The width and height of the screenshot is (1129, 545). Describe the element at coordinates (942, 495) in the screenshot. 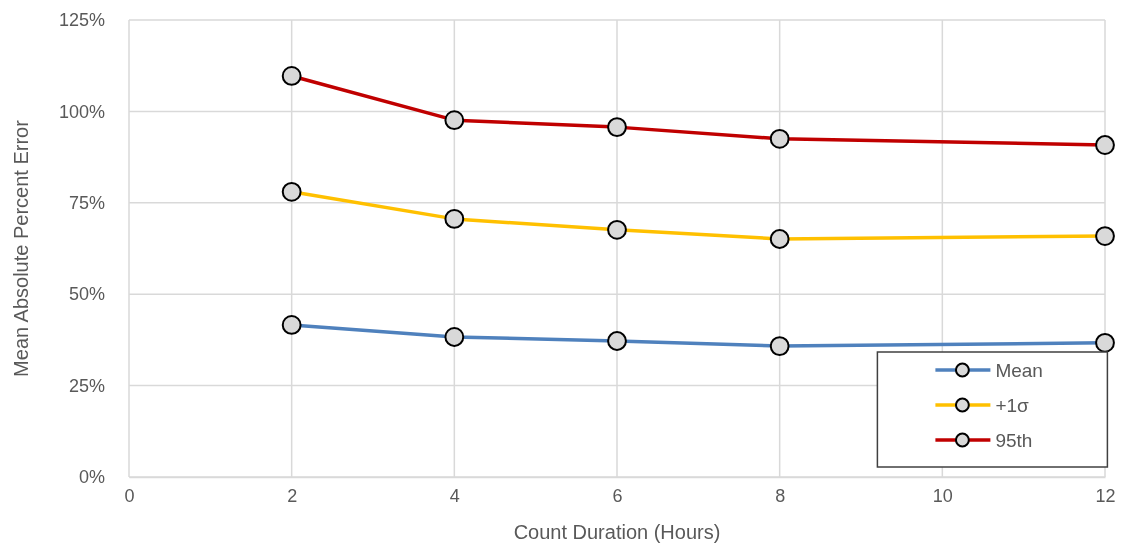

I see `x-tick-label: 10` at that location.